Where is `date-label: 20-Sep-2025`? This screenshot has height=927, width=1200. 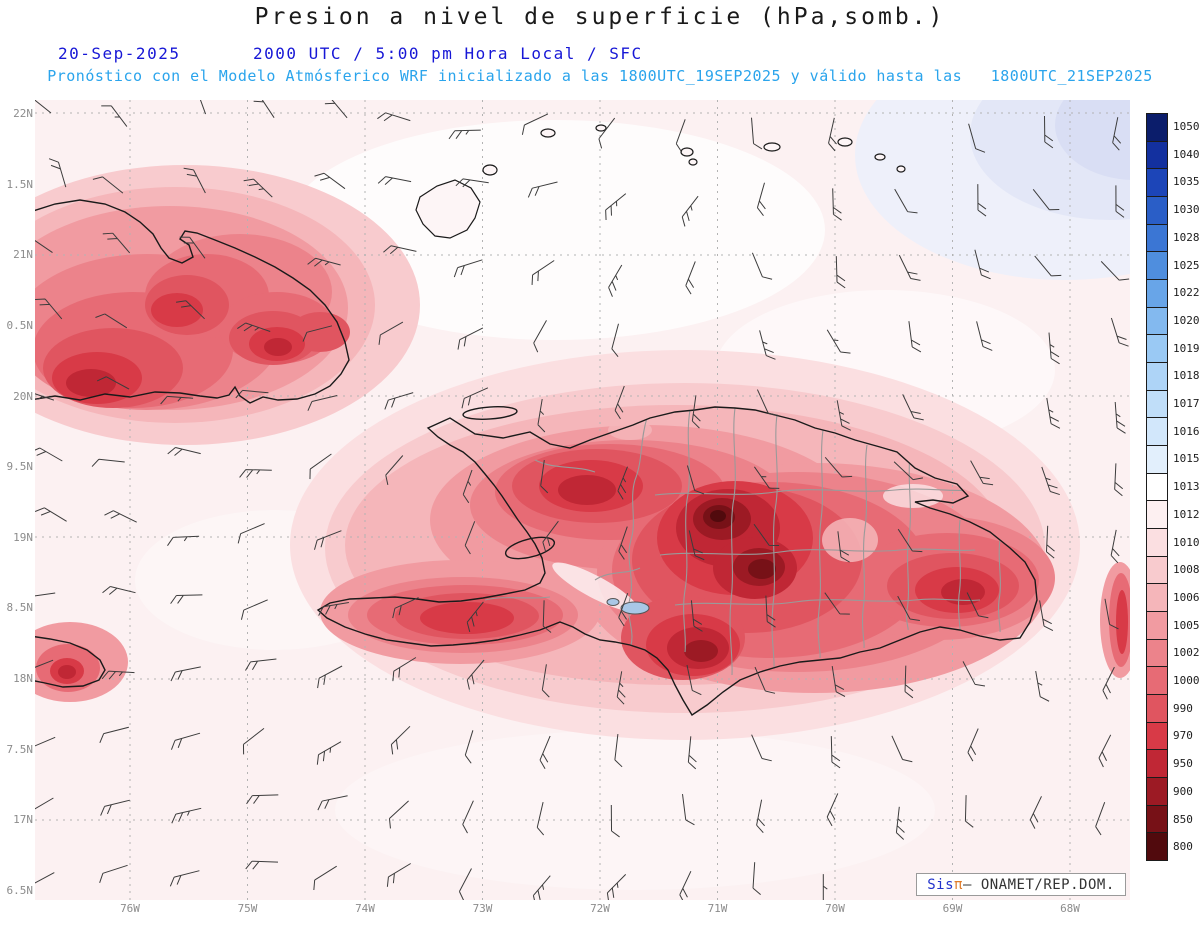 date-label: 20-Sep-2025 is located at coordinates (119, 53).